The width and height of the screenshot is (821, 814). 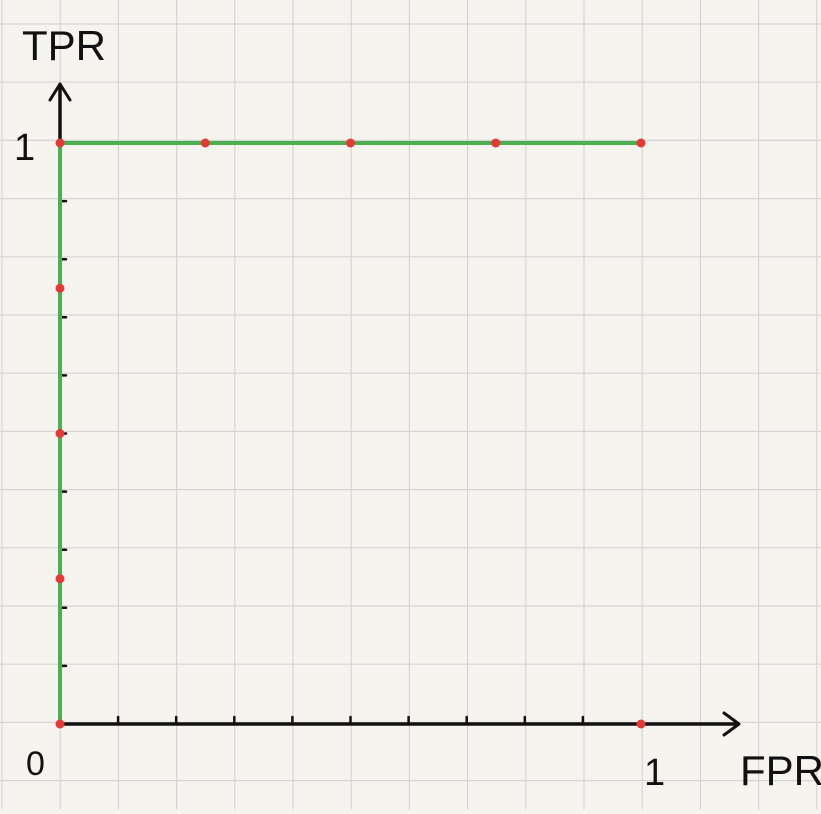 What do you see at coordinates (60, 92) in the screenshot?
I see `y-axis-arrow` at bounding box center [60, 92].